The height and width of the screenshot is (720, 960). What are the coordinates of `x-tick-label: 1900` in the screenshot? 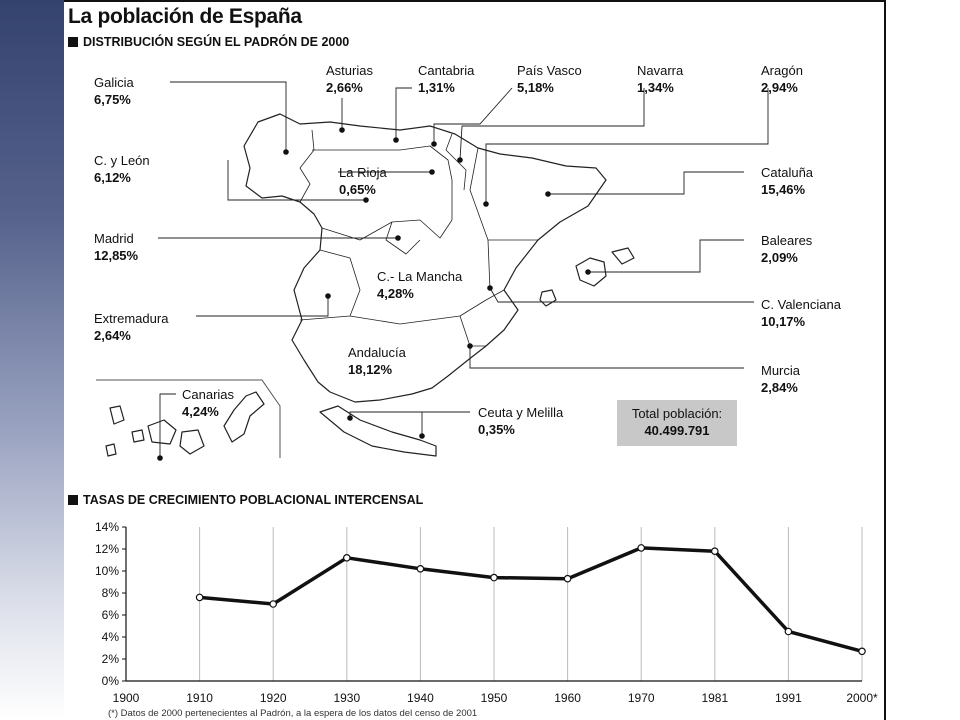 It's located at (126, 698).